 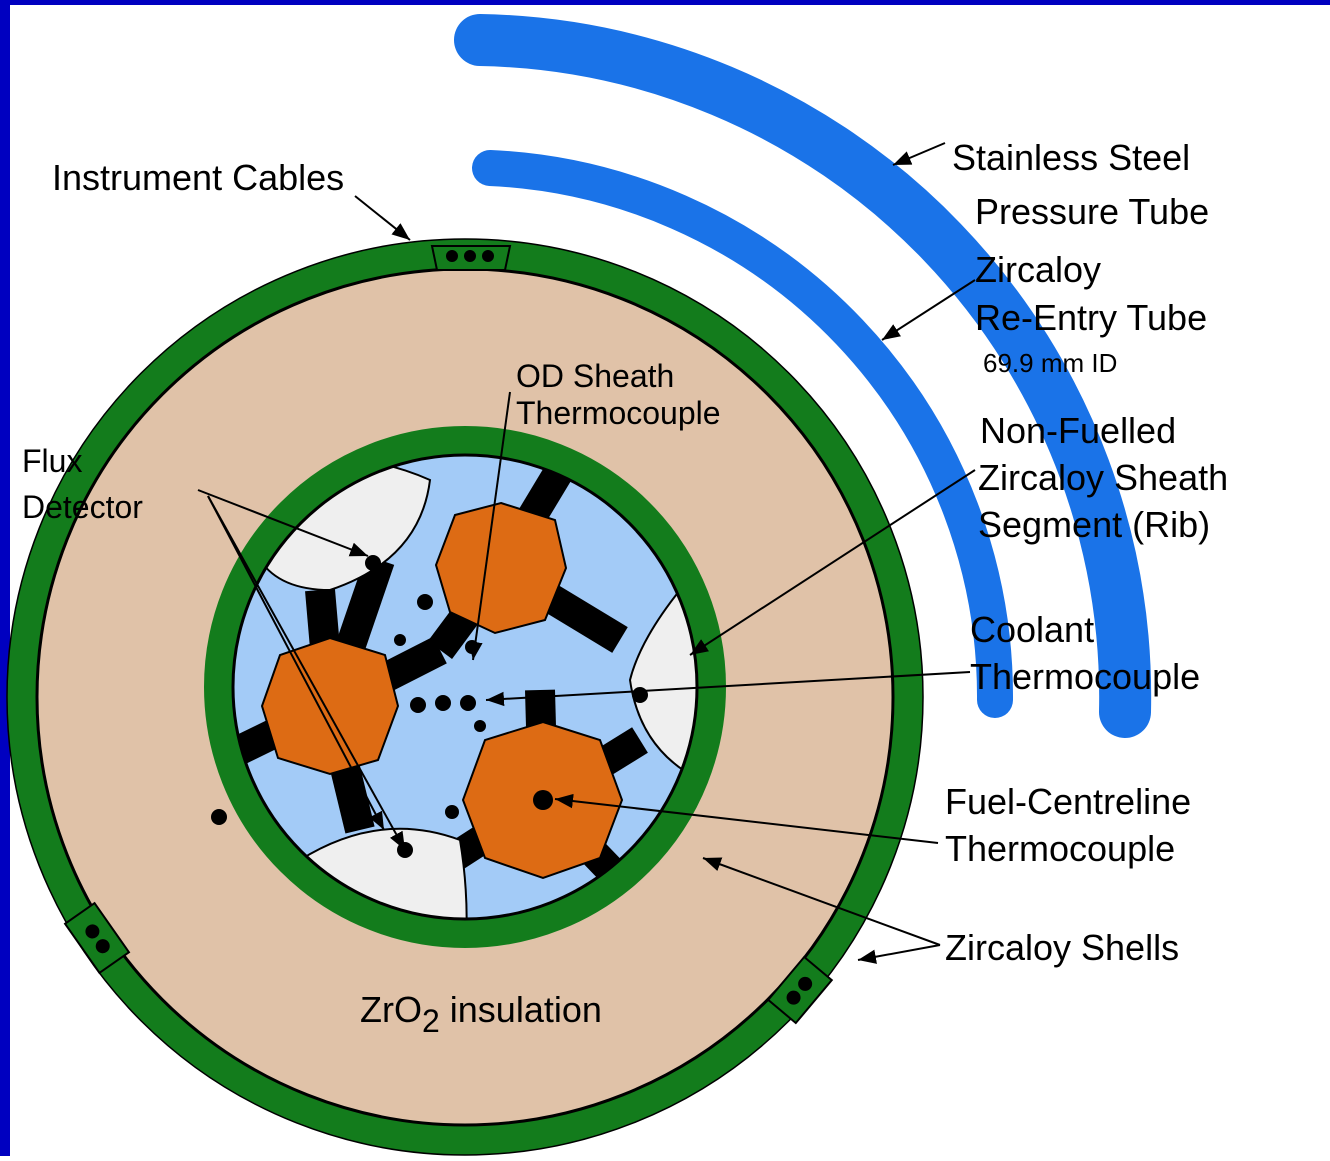 I want to click on label: Instrument Cables, so click(x=198, y=177).